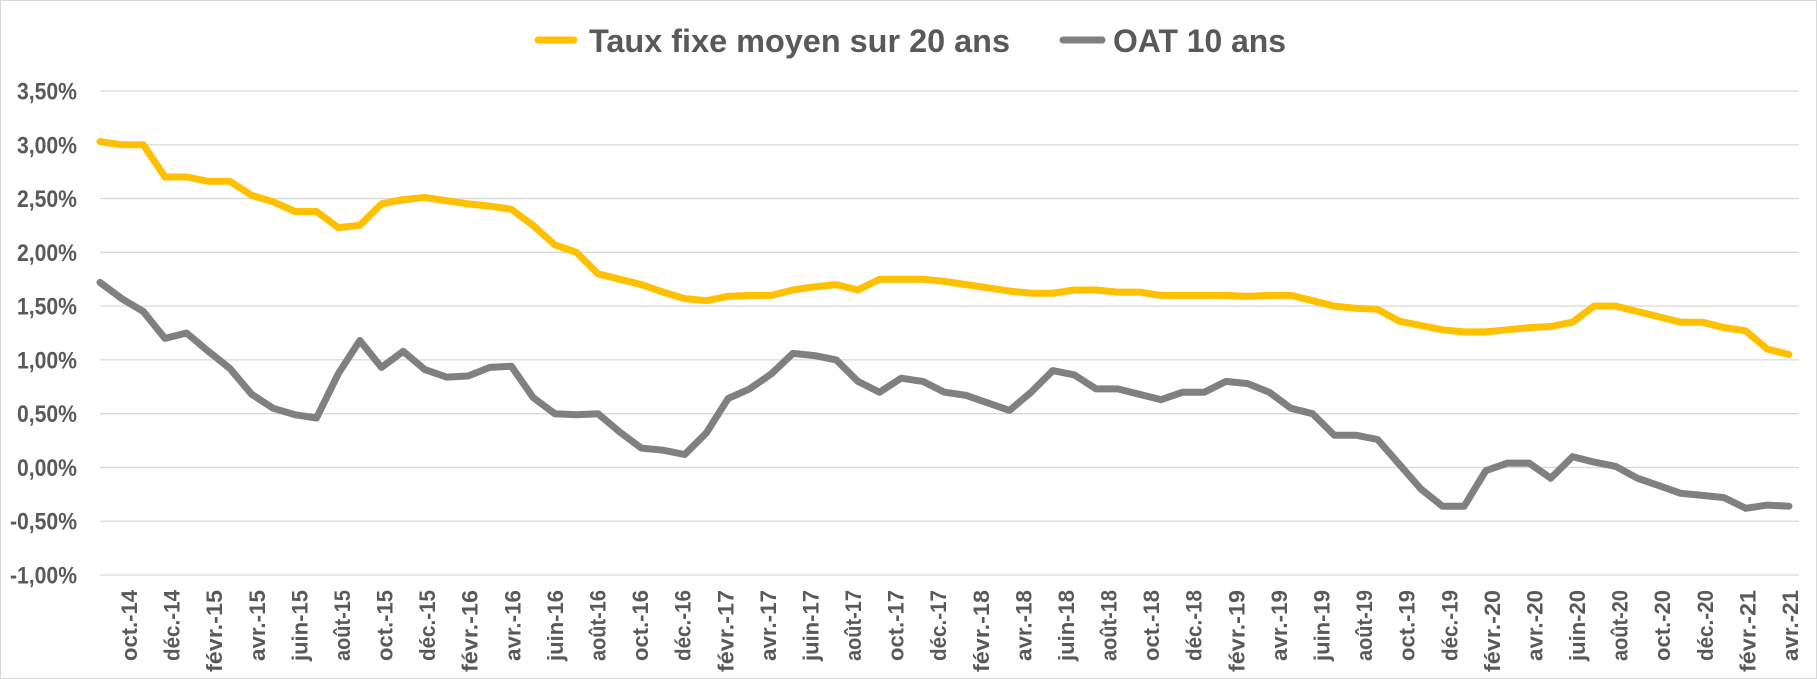 This screenshot has width=1817, height=679. What do you see at coordinates (299, 626) in the screenshot?
I see `x-tick-label: juin-15` at bounding box center [299, 626].